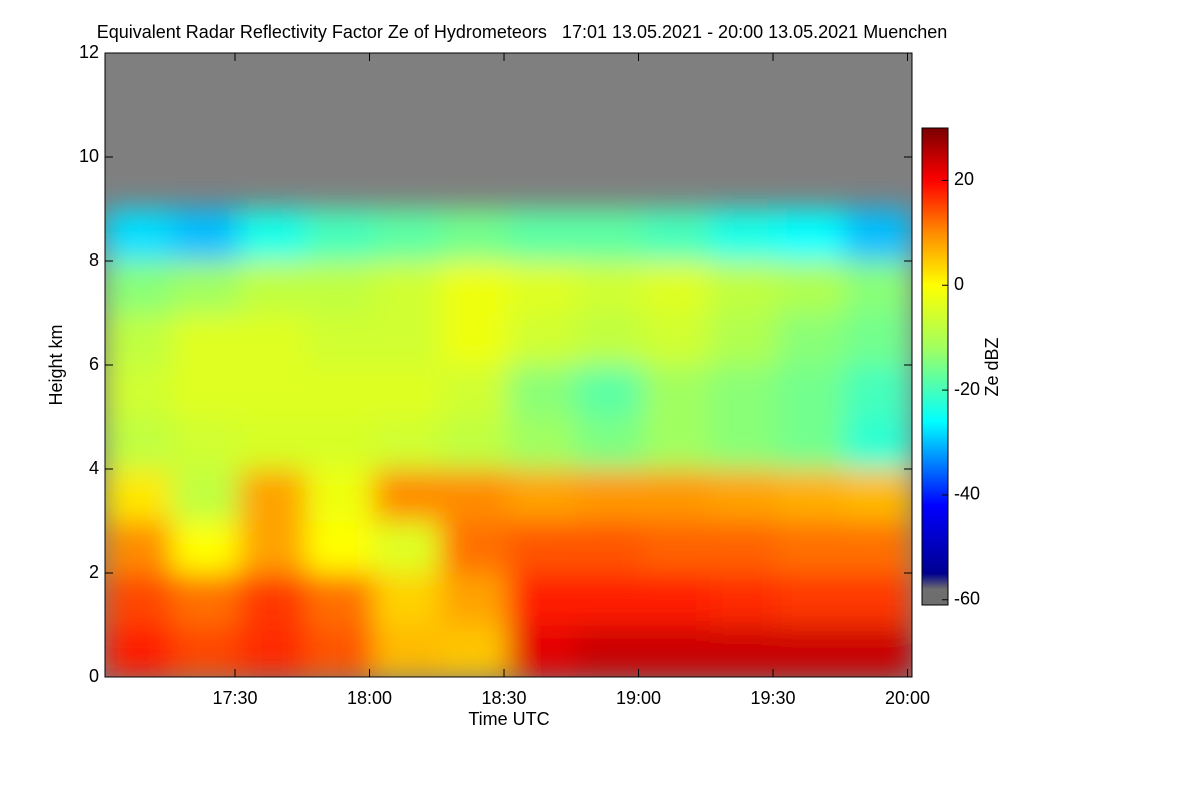  Describe the element at coordinates (94, 364) in the screenshot. I see `y-tick-label: 6` at that location.